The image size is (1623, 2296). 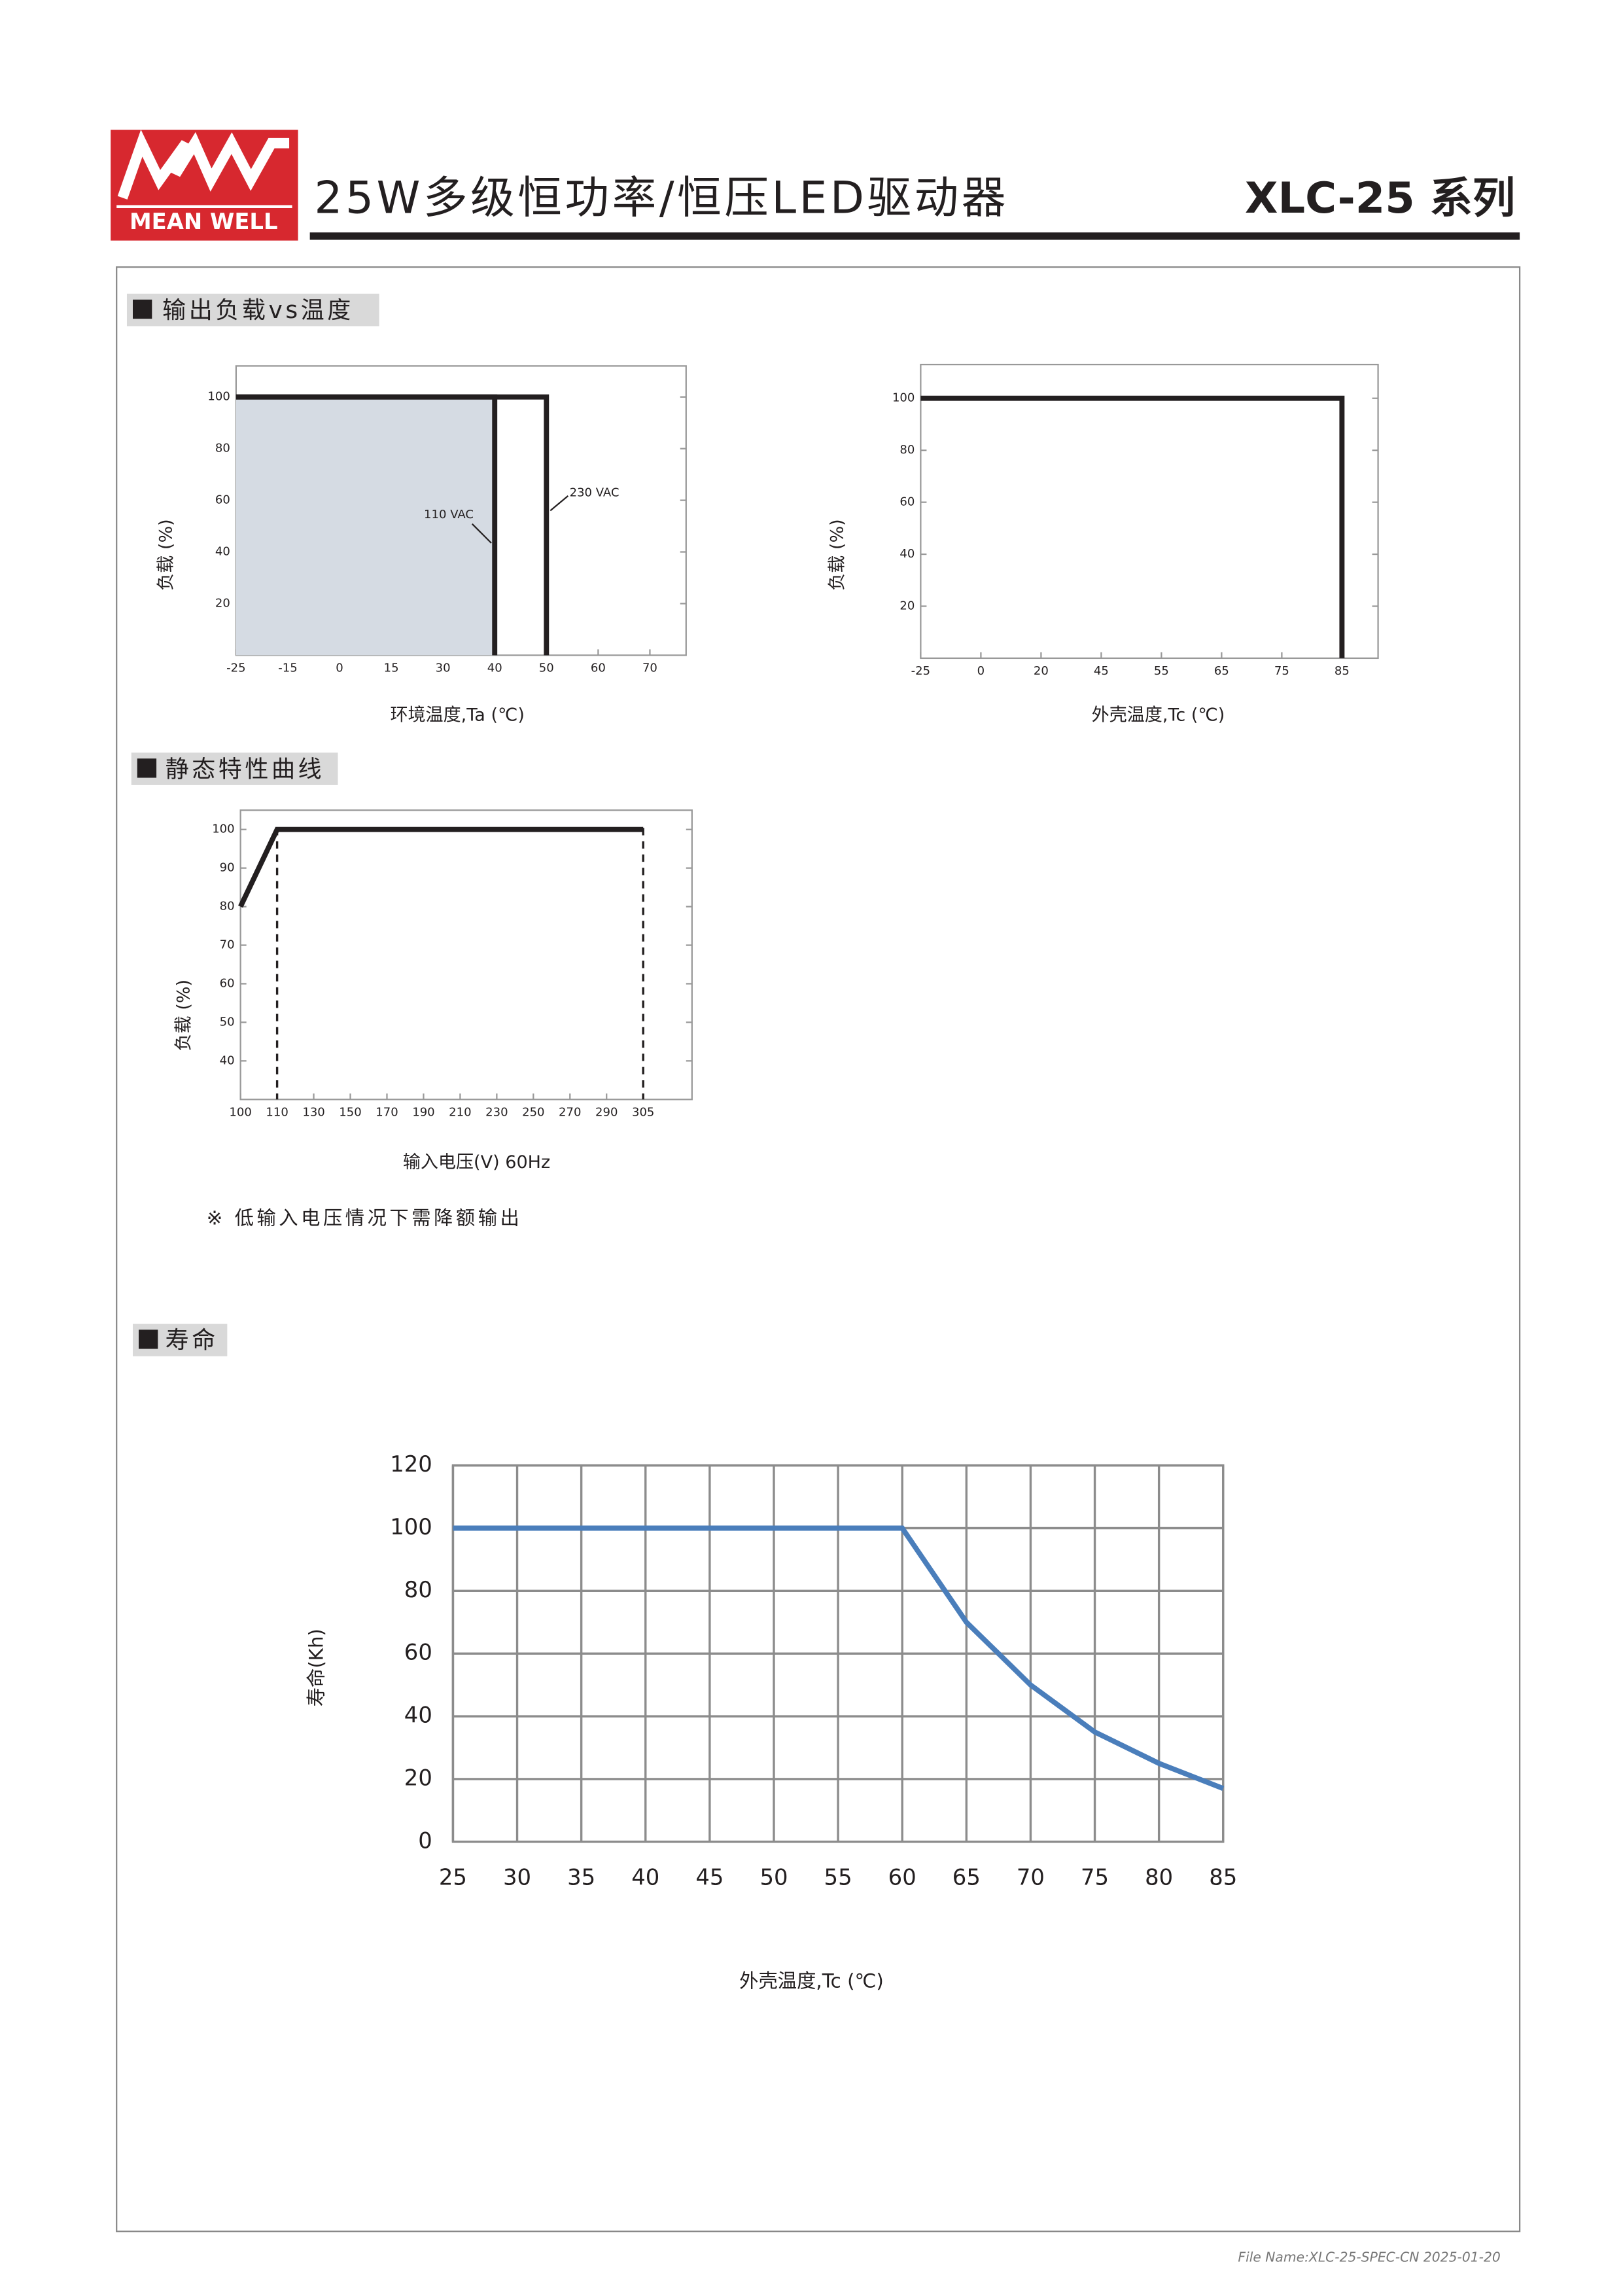 What do you see at coordinates (533, 1113) in the screenshot?
I see `x-tick-label: 250` at bounding box center [533, 1113].